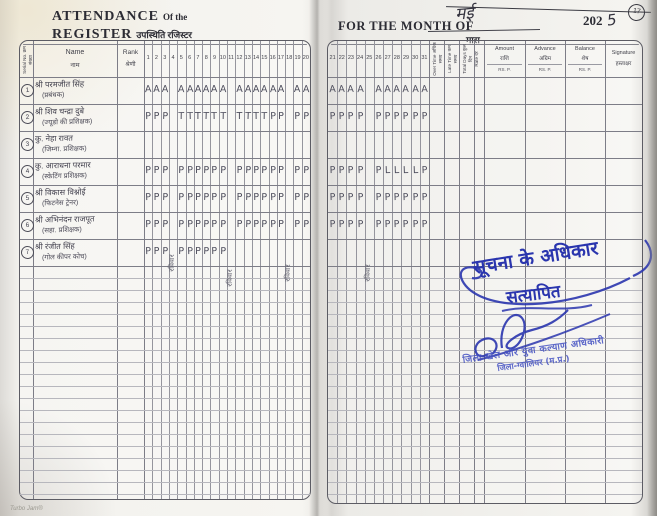  What do you see at coordinates (548, 9) in the screenshot?
I see `month-underline-top` at bounding box center [548, 9].